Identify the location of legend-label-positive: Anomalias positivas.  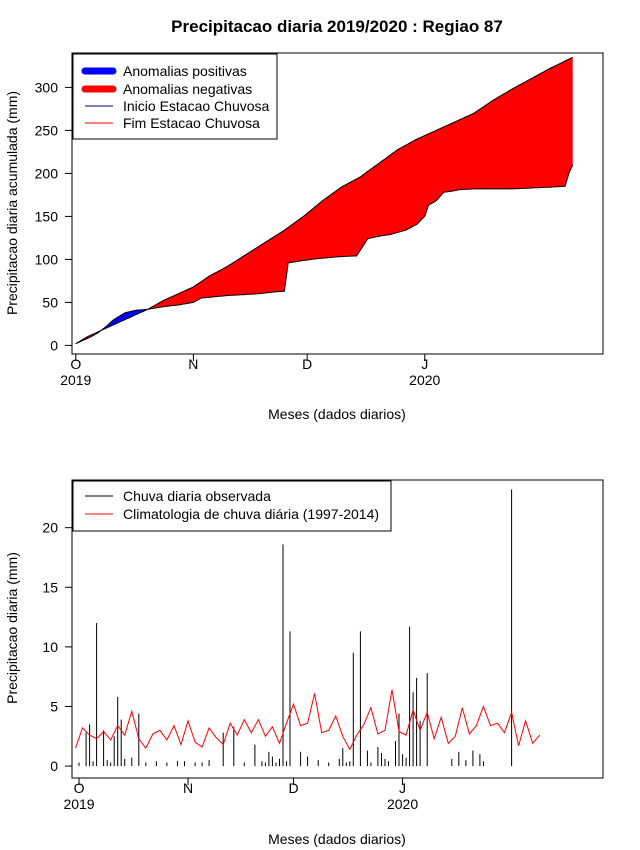
(185, 71).